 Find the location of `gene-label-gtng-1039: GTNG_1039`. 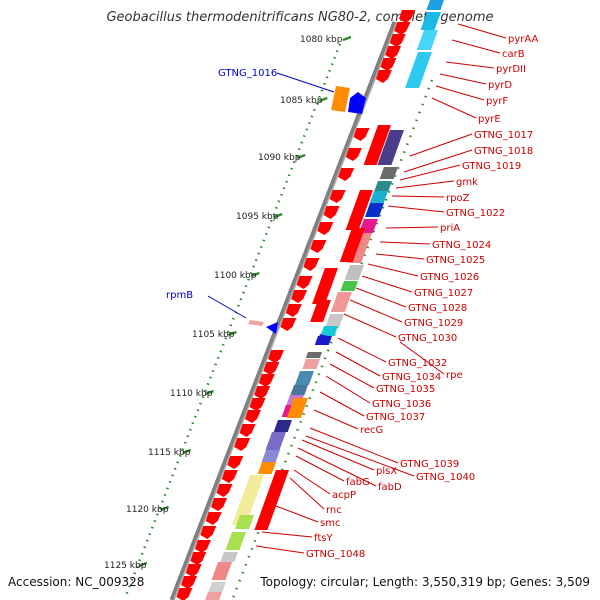

gene-label-gtng-1039: GTNG_1039 is located at coordinates (429, 464).